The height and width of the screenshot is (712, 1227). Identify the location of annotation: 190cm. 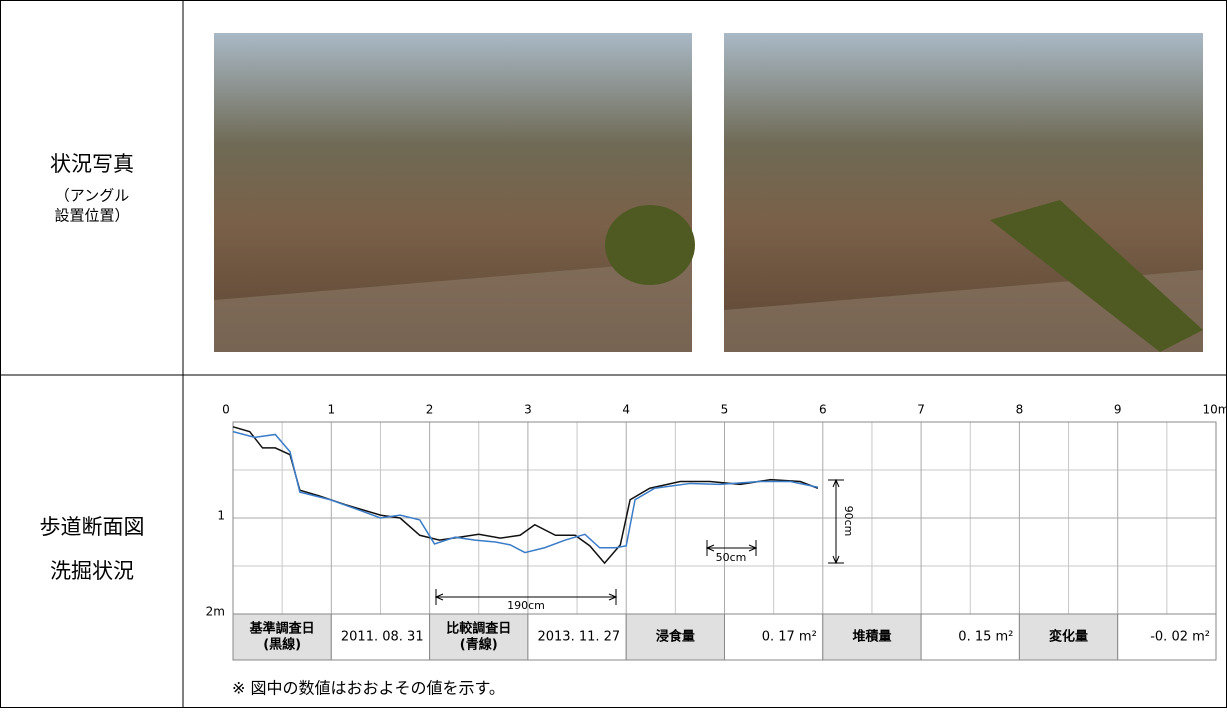
(526, 605).